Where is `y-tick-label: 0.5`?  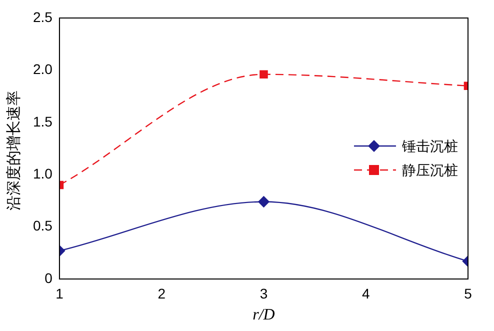
y-tick-label: 0.5 is located at coordinates (42, 226).